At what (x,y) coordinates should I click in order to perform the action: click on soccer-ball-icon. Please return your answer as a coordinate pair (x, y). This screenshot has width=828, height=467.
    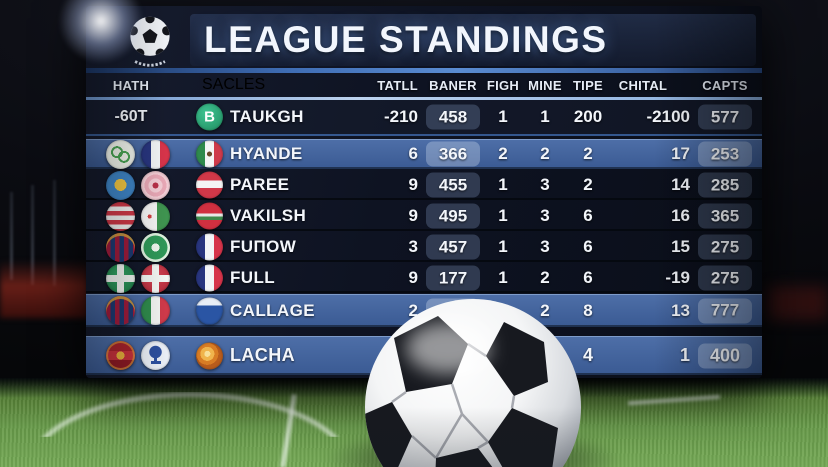
    Looking at the image, I should click on (473, 383).